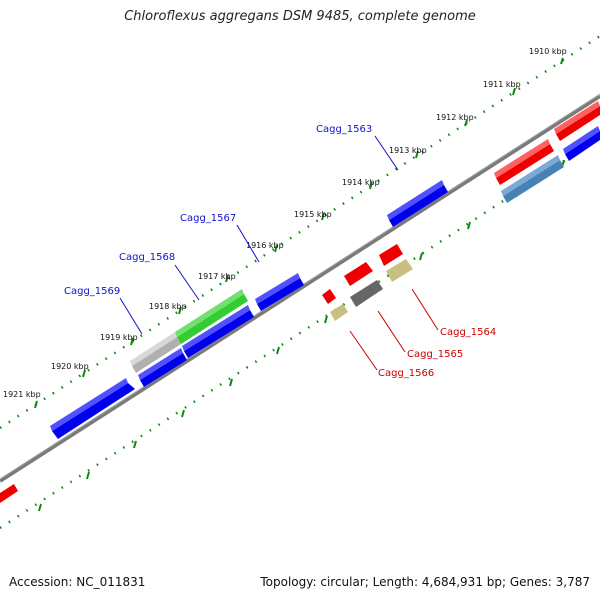 The image size is (600, 600). Describe the element at coordinates (313, 214) in the screenshot. I see `scale-label: 1915 kbp` at that location.